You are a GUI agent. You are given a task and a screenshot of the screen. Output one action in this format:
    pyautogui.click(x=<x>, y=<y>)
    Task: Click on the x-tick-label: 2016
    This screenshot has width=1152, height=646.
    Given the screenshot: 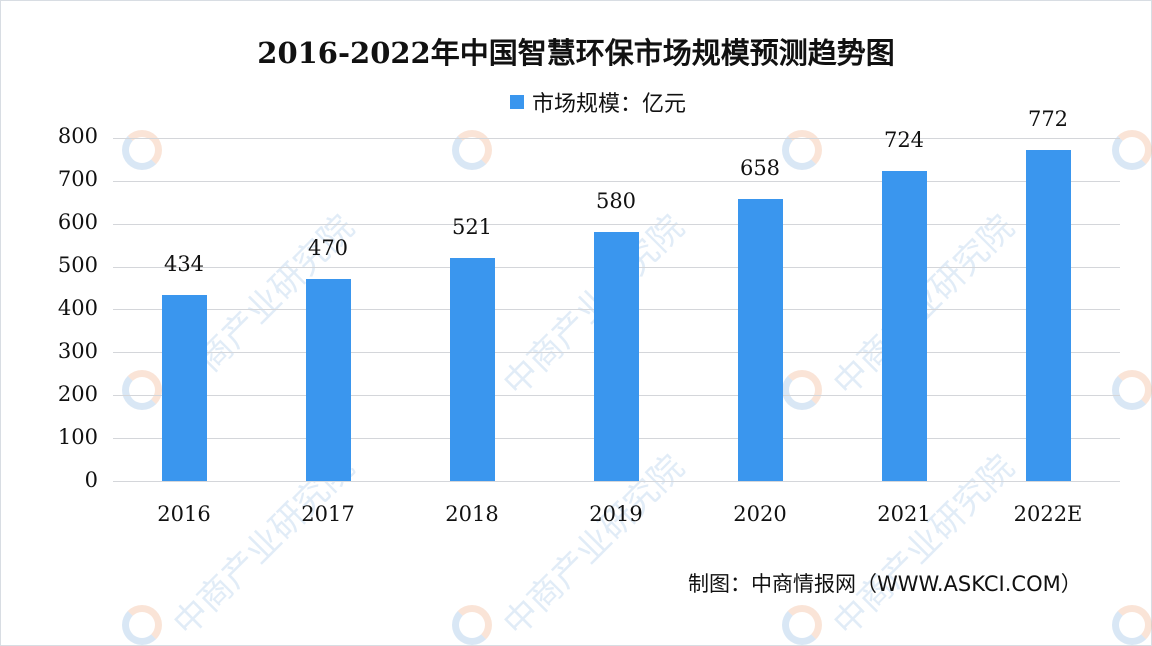 What is the action you would take?
    pyautogui.click(x=184, y=514)
    